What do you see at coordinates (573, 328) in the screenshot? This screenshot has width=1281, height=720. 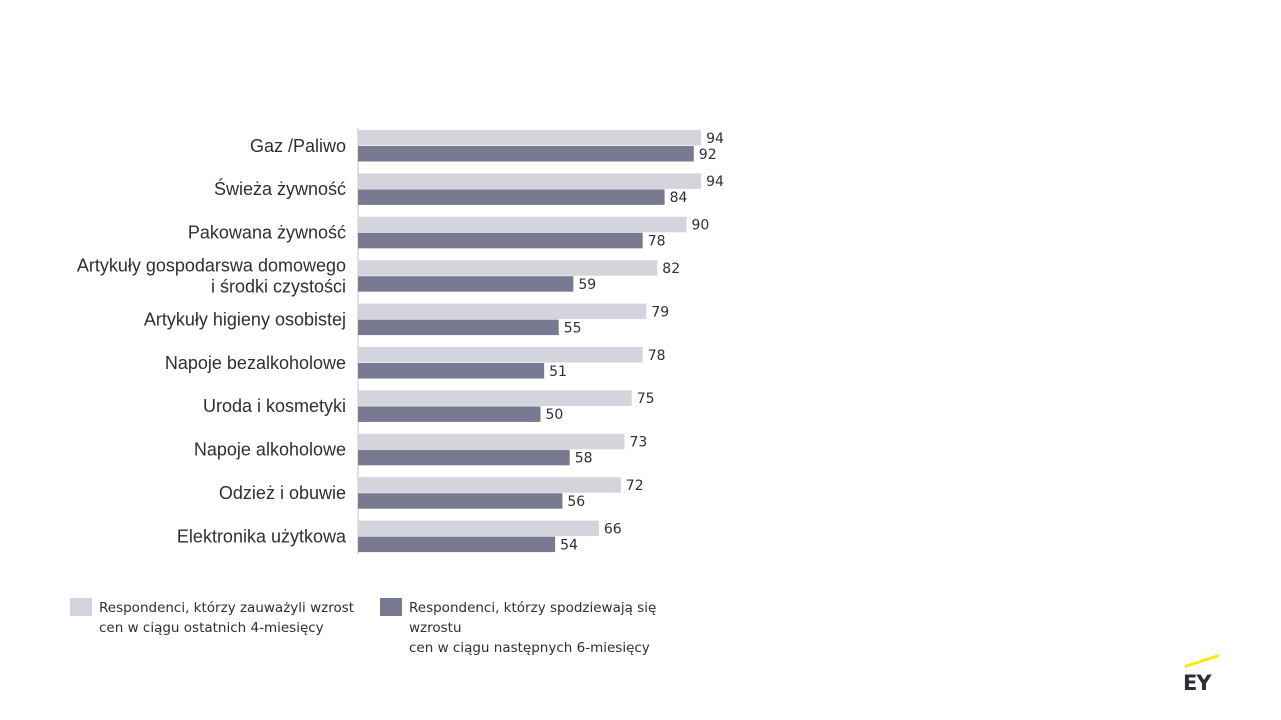 I see `data-label: 55` at bounding box center [573, 328].